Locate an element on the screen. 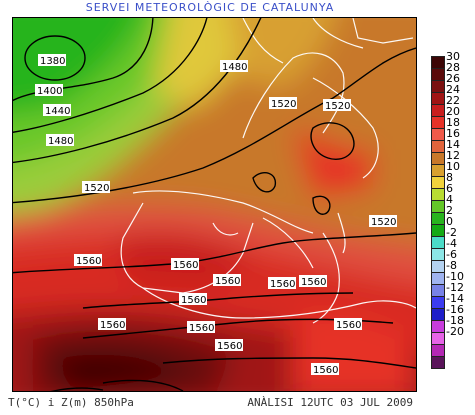 The image size is (475, 415). contour-label-1480-west: 1480 is located at coordinates (60, 141).